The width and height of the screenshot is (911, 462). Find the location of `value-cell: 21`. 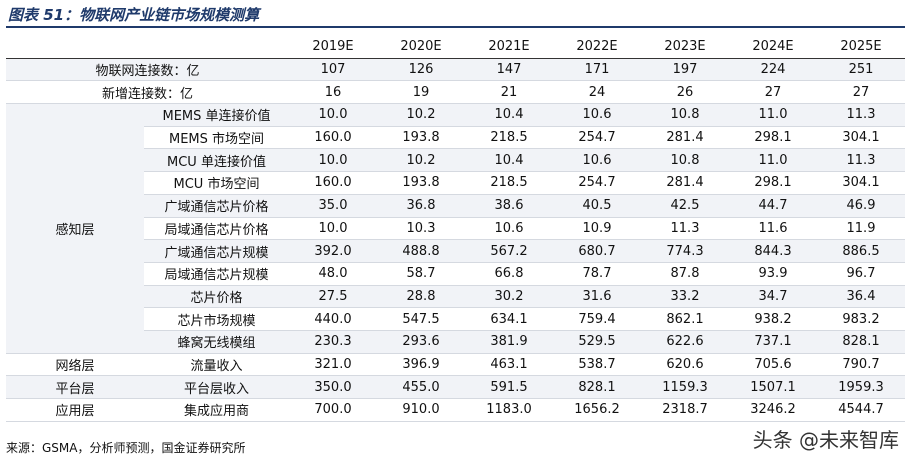

value-cell: 21 is located at coordinates (509, 92).